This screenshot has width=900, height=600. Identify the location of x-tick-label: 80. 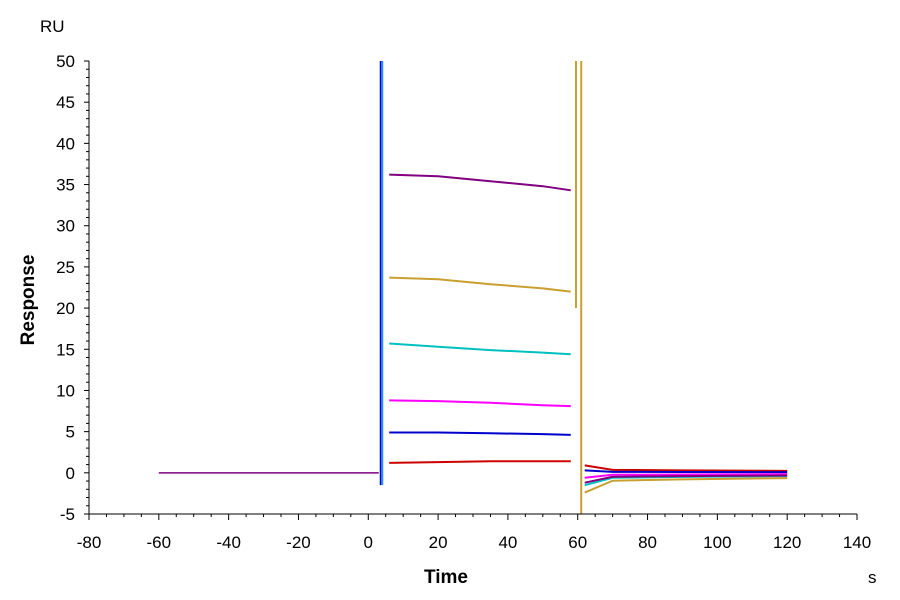
(647, 542).